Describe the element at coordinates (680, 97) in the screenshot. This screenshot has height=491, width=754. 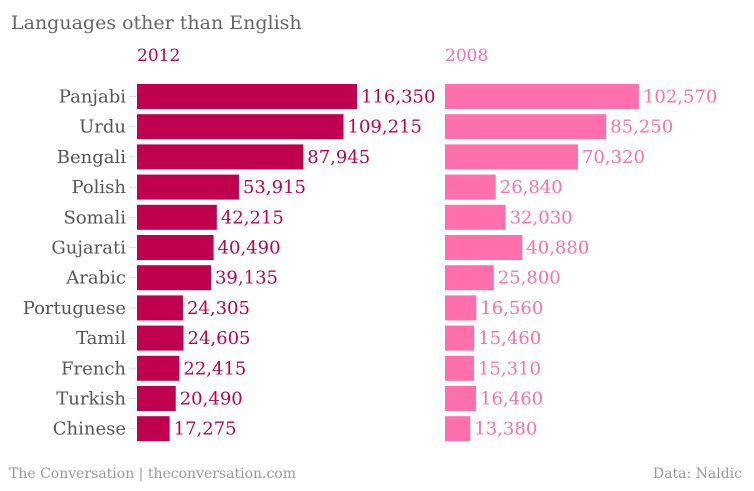
I see `data-label-2008: 102,570` at that location.